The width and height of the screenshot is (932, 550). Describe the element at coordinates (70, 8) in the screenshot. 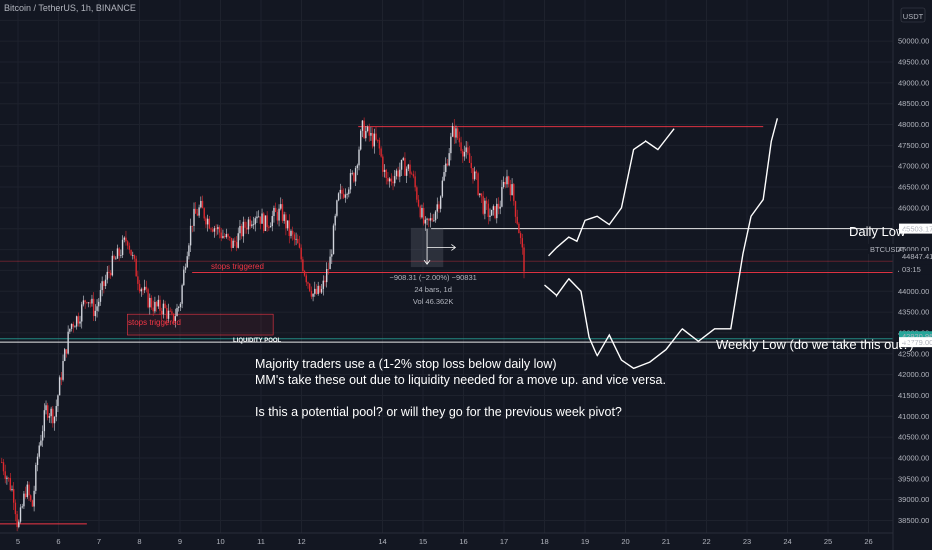

I see `chart-title: Bitcoin / TetherUS, 1h, BINANCE` at that location.